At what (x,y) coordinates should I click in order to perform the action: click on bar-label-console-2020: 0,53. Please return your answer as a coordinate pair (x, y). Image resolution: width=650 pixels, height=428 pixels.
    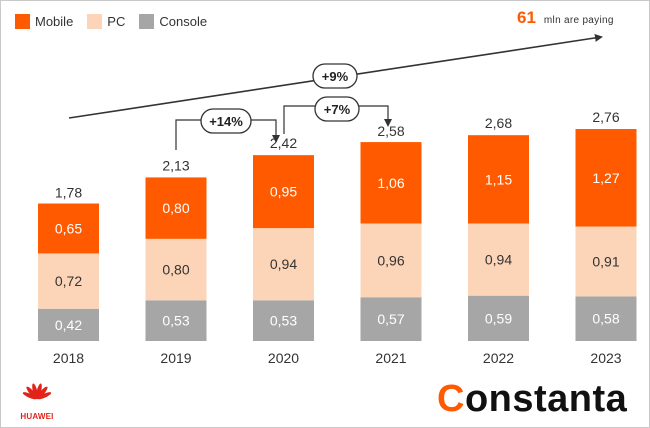
    Looking at the image, I should click on (283, 321).